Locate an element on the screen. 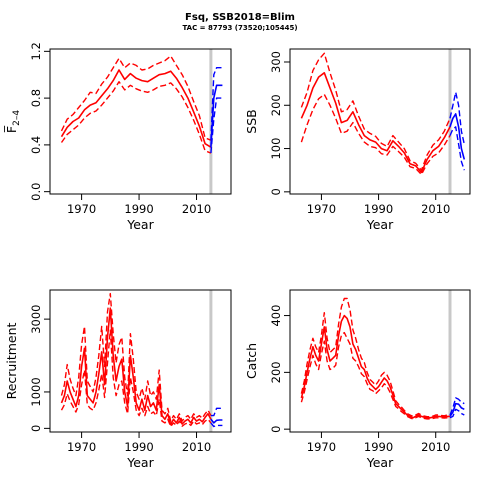 The width and height of the screenshot is (480, 480). y-tick-label: 1.2 is located at coordinates (36, 51).